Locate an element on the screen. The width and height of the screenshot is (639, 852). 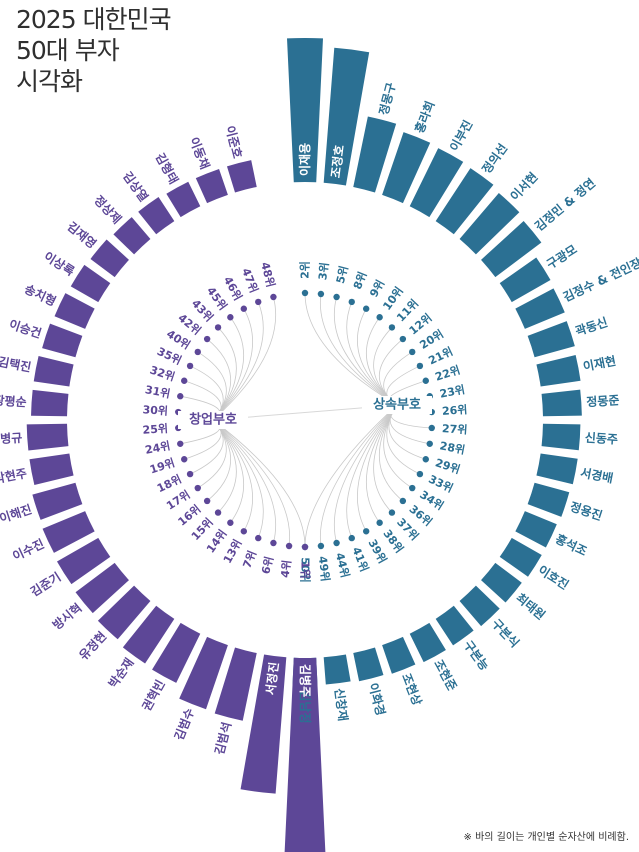
rank-label: 50위 is located at coordinates (305, 569).